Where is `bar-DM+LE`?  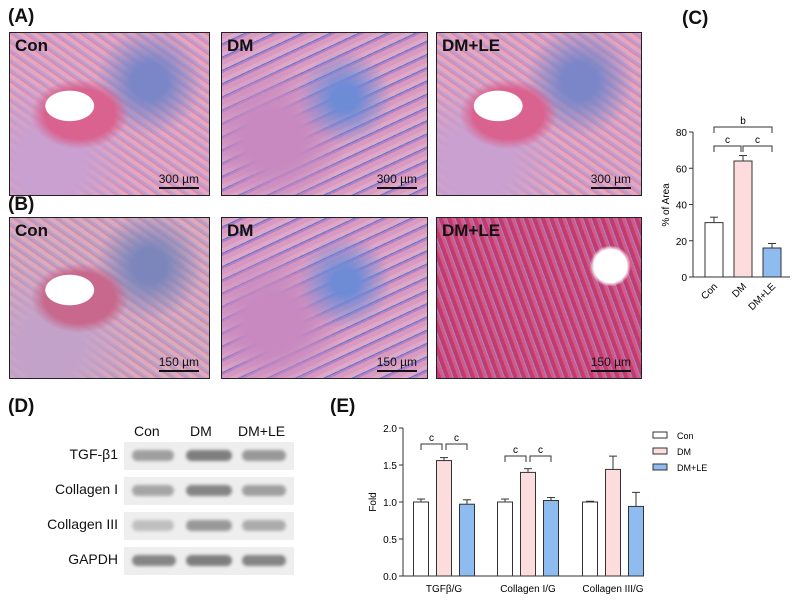
bar-DM+LE is located at coordinates (772, 262).